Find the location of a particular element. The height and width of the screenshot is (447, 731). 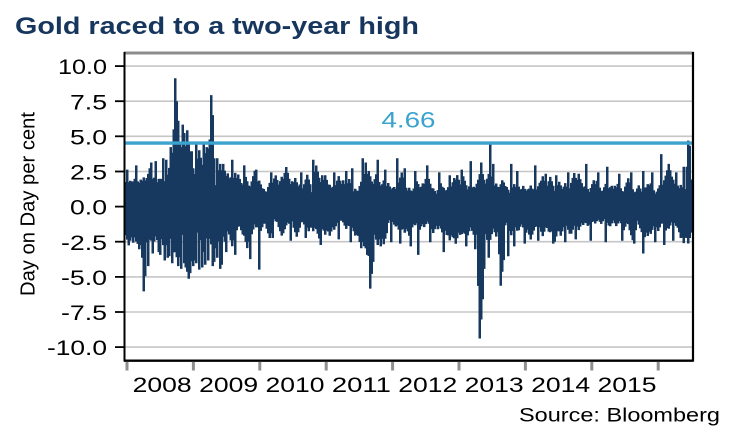

svg-text: 2.5 is located at coordinates (88, 173).